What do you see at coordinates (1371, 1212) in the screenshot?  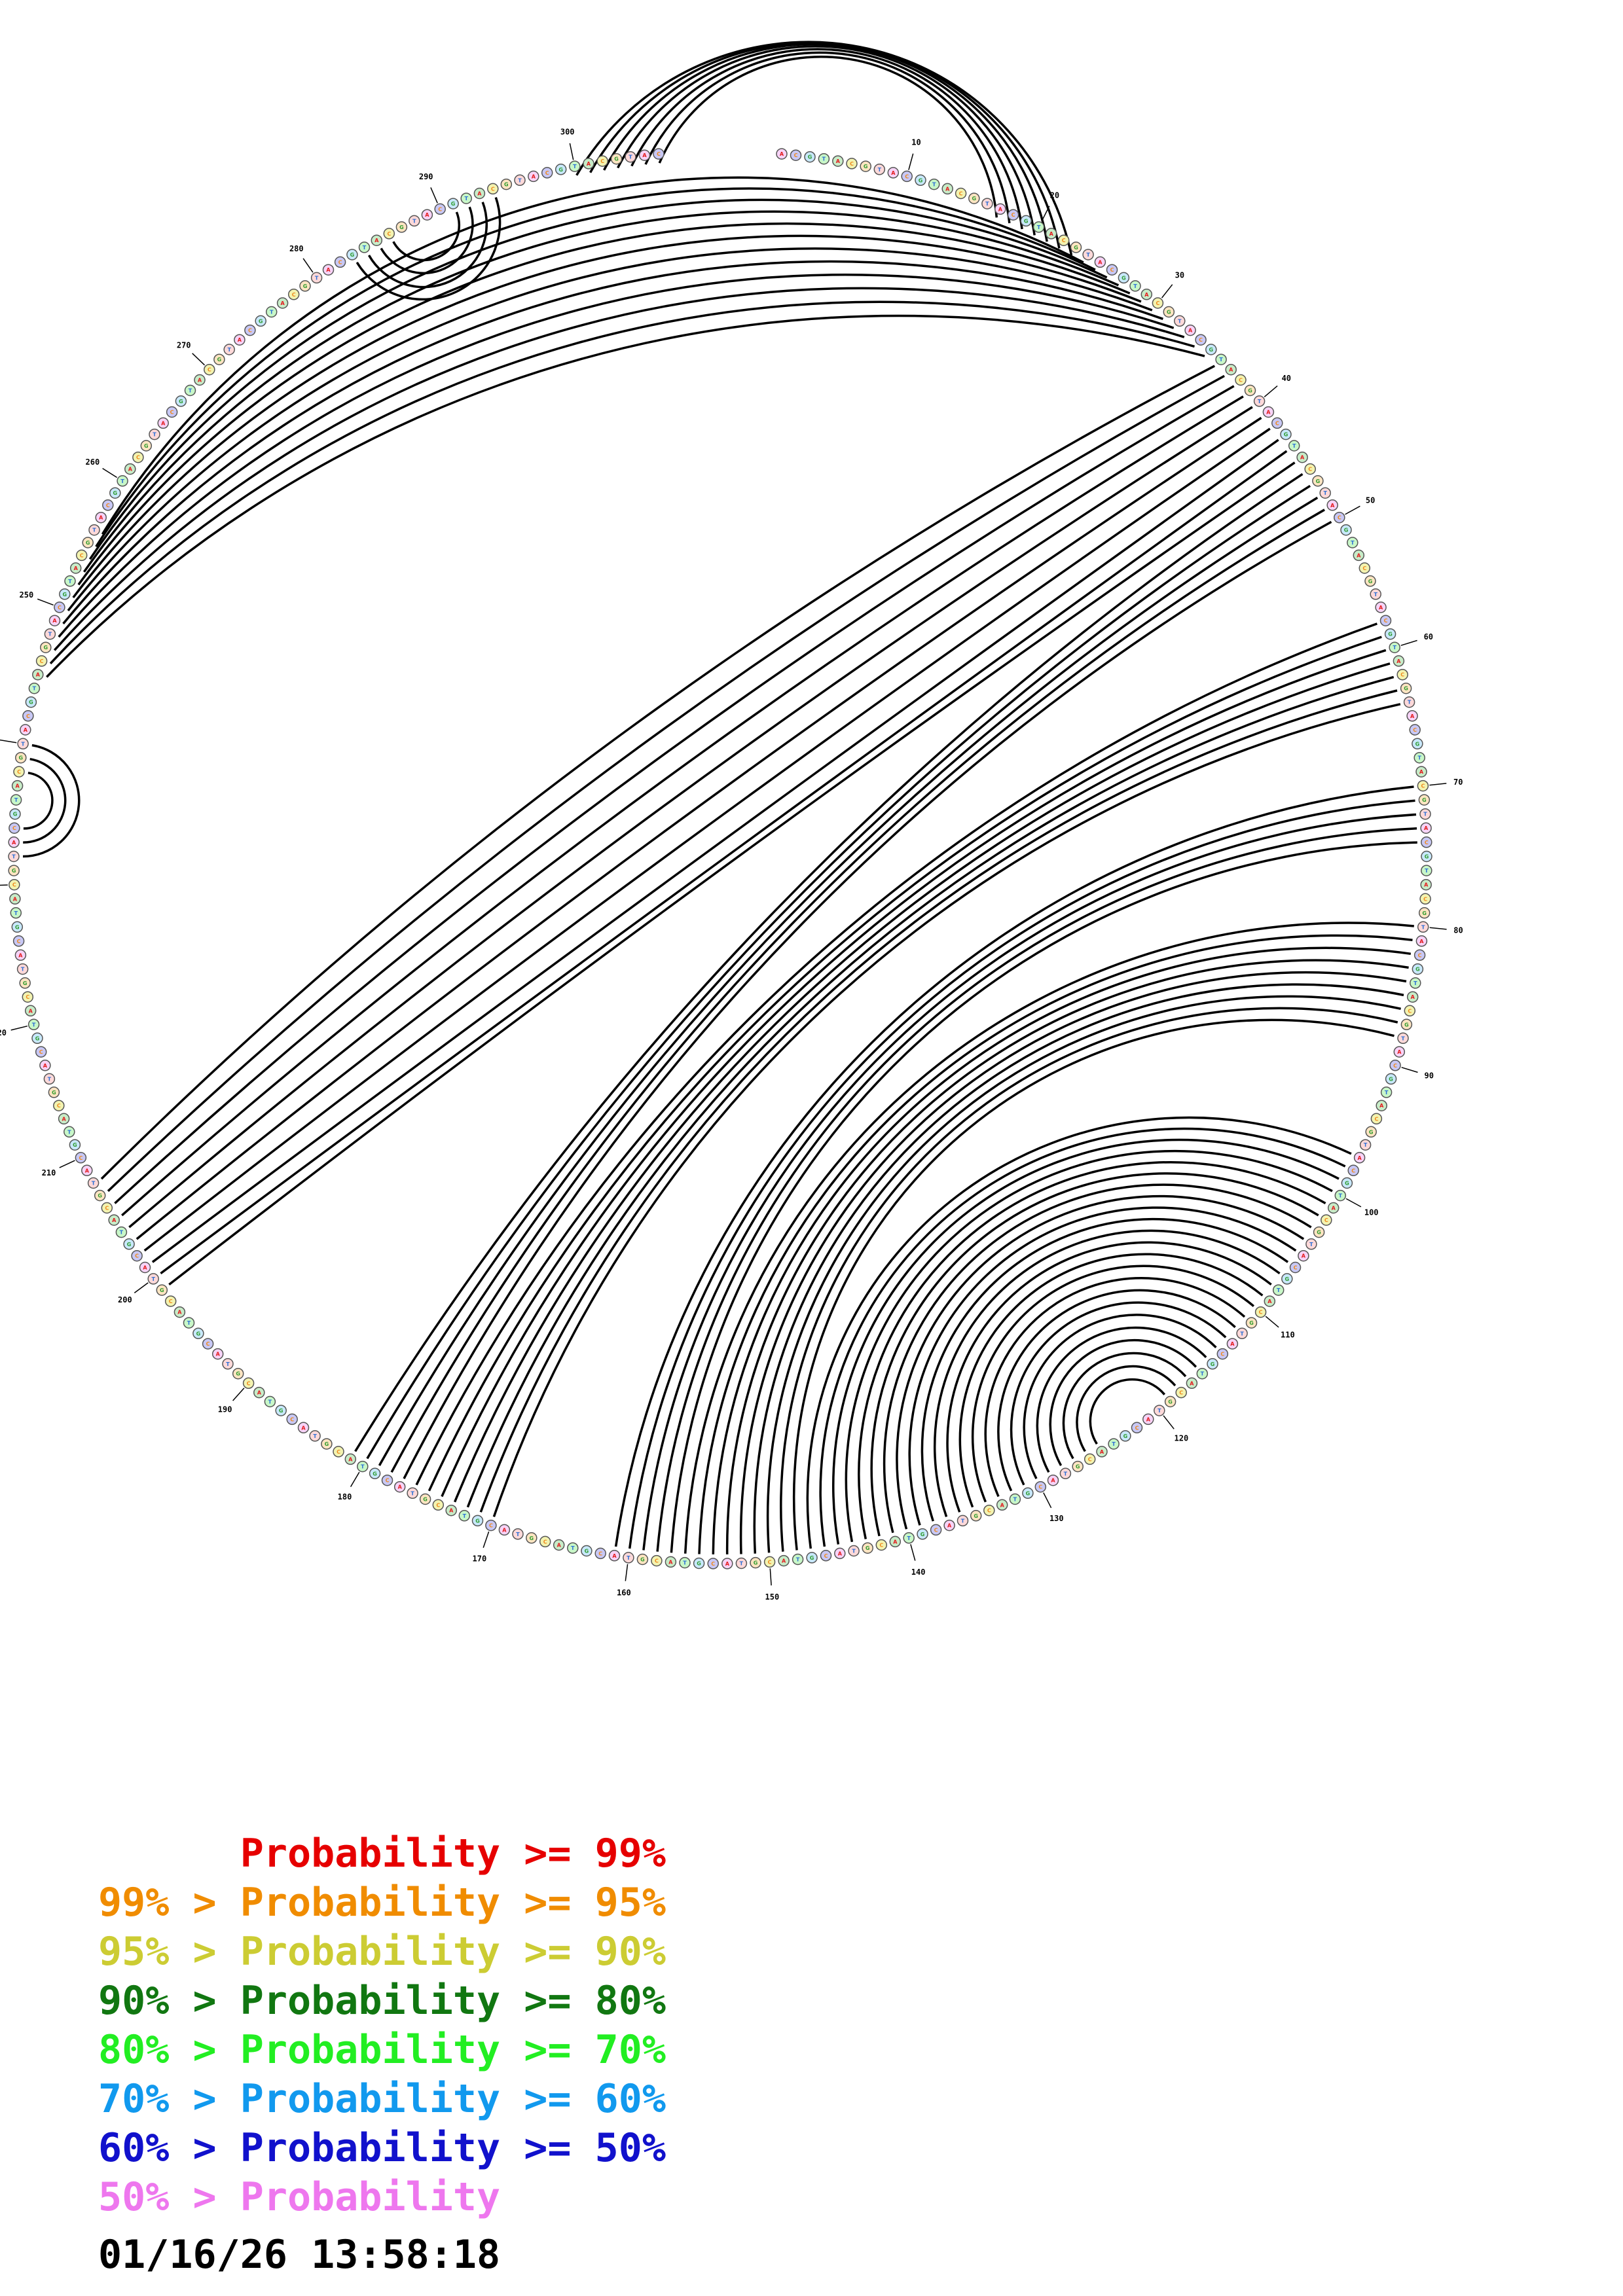 I see `position-label: 100` at bounding box center [1371, 1212].